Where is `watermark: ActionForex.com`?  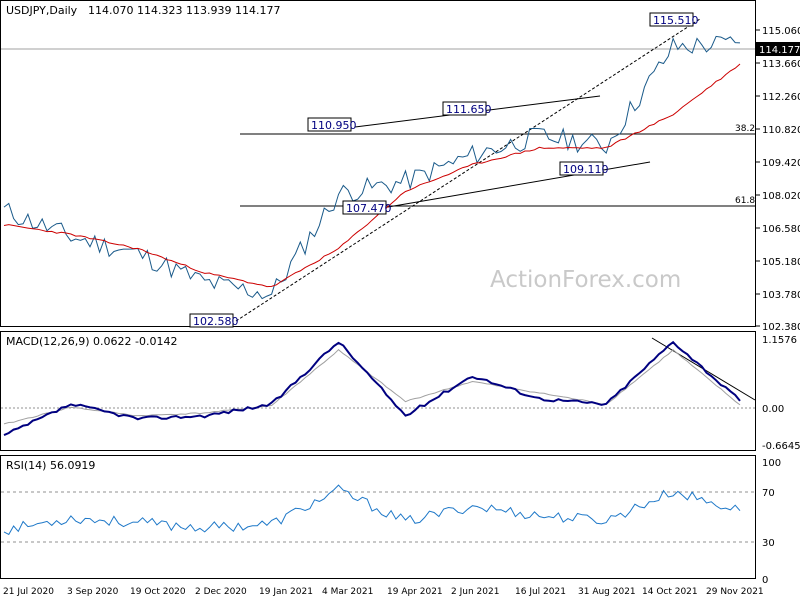 watermark: ActionForex.com is located at coordinates (585, 280).